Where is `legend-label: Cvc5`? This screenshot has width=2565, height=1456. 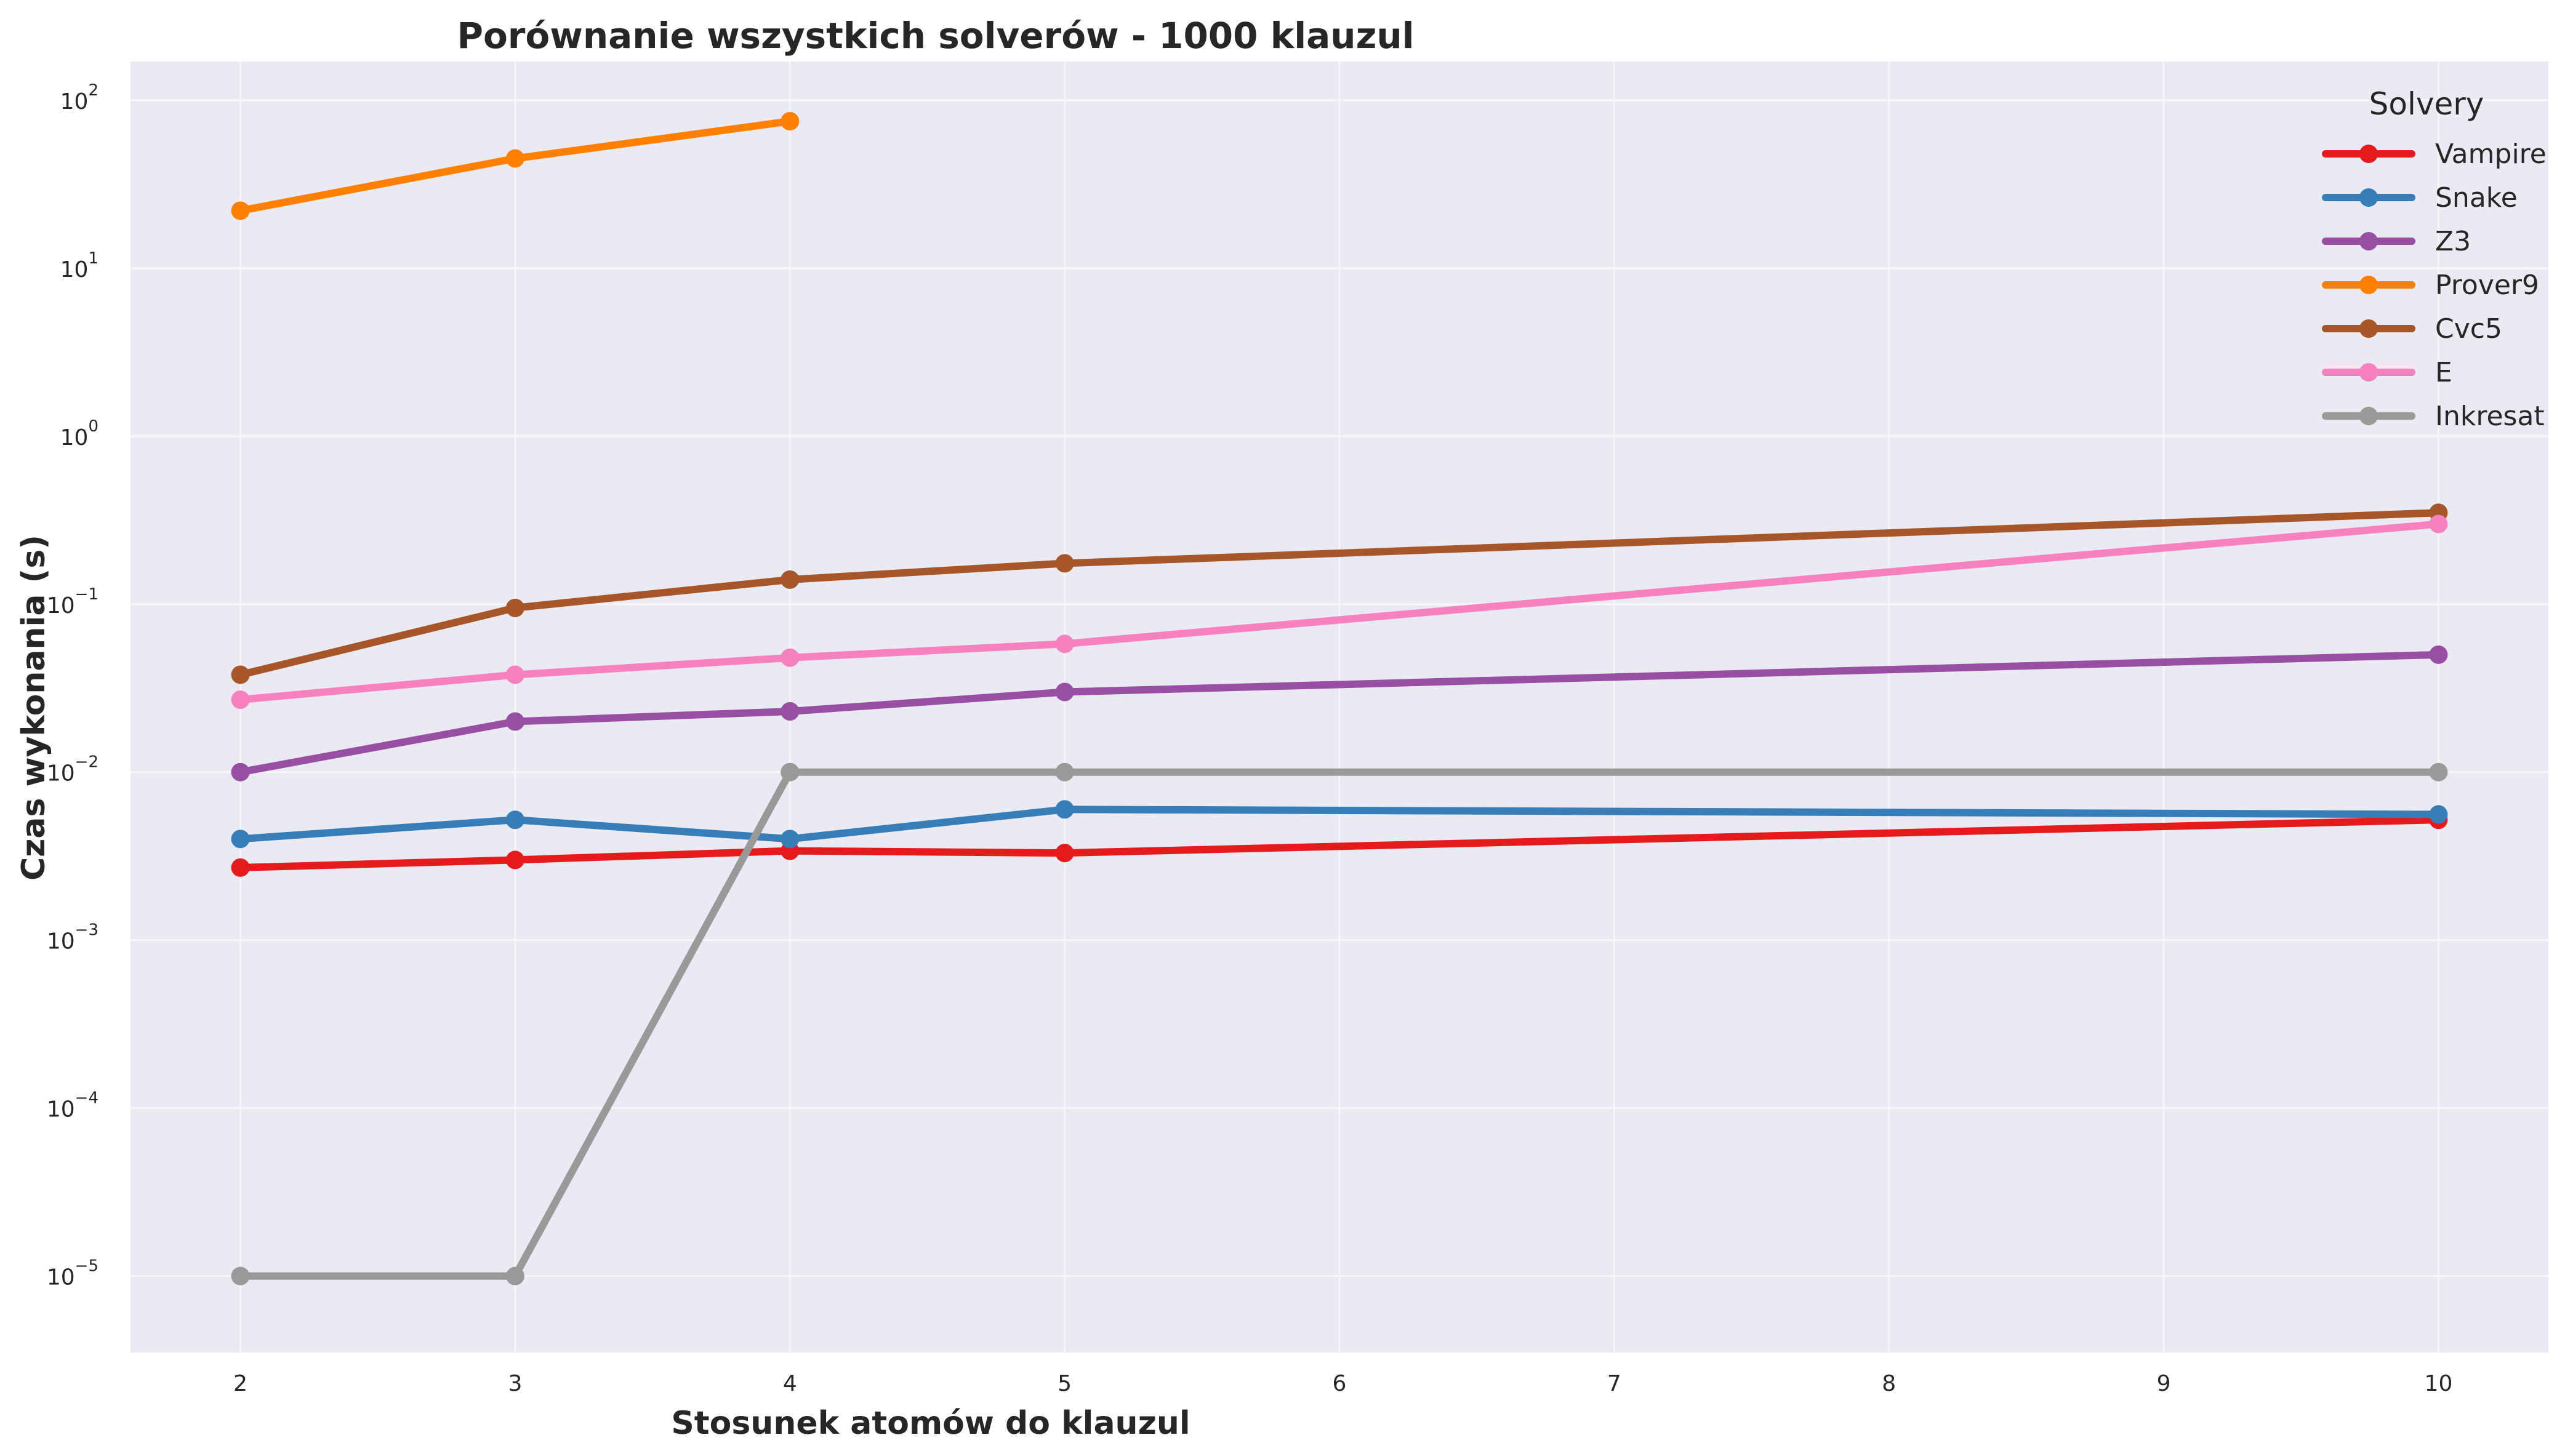
legend-label: Cvc5 is located at coordinates (2468, 329).